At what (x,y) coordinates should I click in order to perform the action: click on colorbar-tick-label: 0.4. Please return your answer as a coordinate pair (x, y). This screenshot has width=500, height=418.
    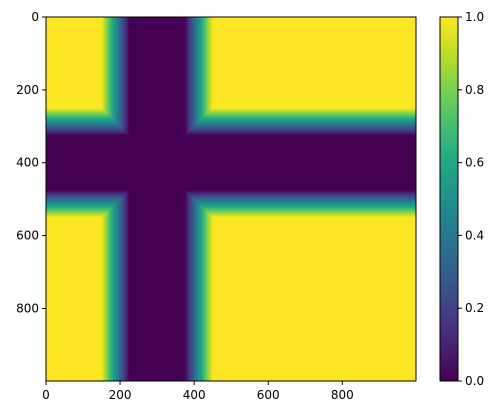
    Looking at the image, I should click on (474, 235).